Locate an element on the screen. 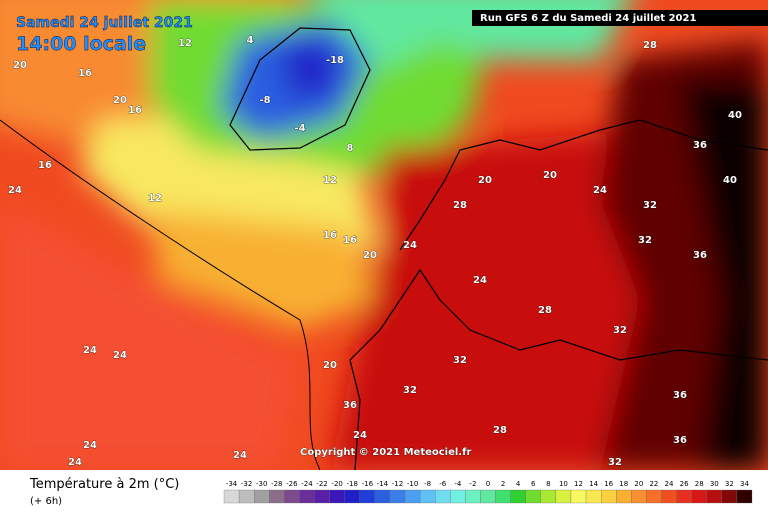  scale-tick-label: -2 is located at coordinates (472, 484).